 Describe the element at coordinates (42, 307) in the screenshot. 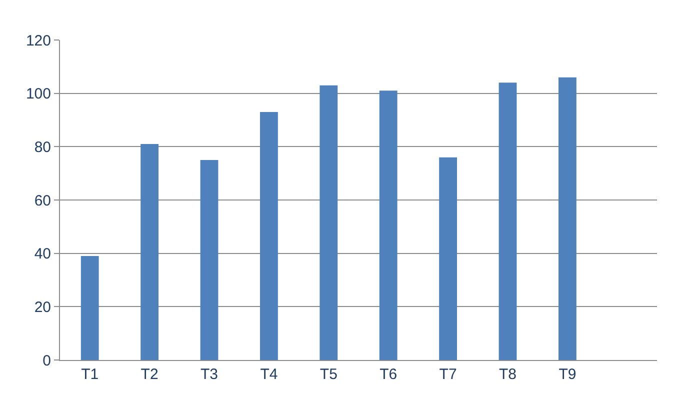

I see `y-tick-label: 20` at that location.